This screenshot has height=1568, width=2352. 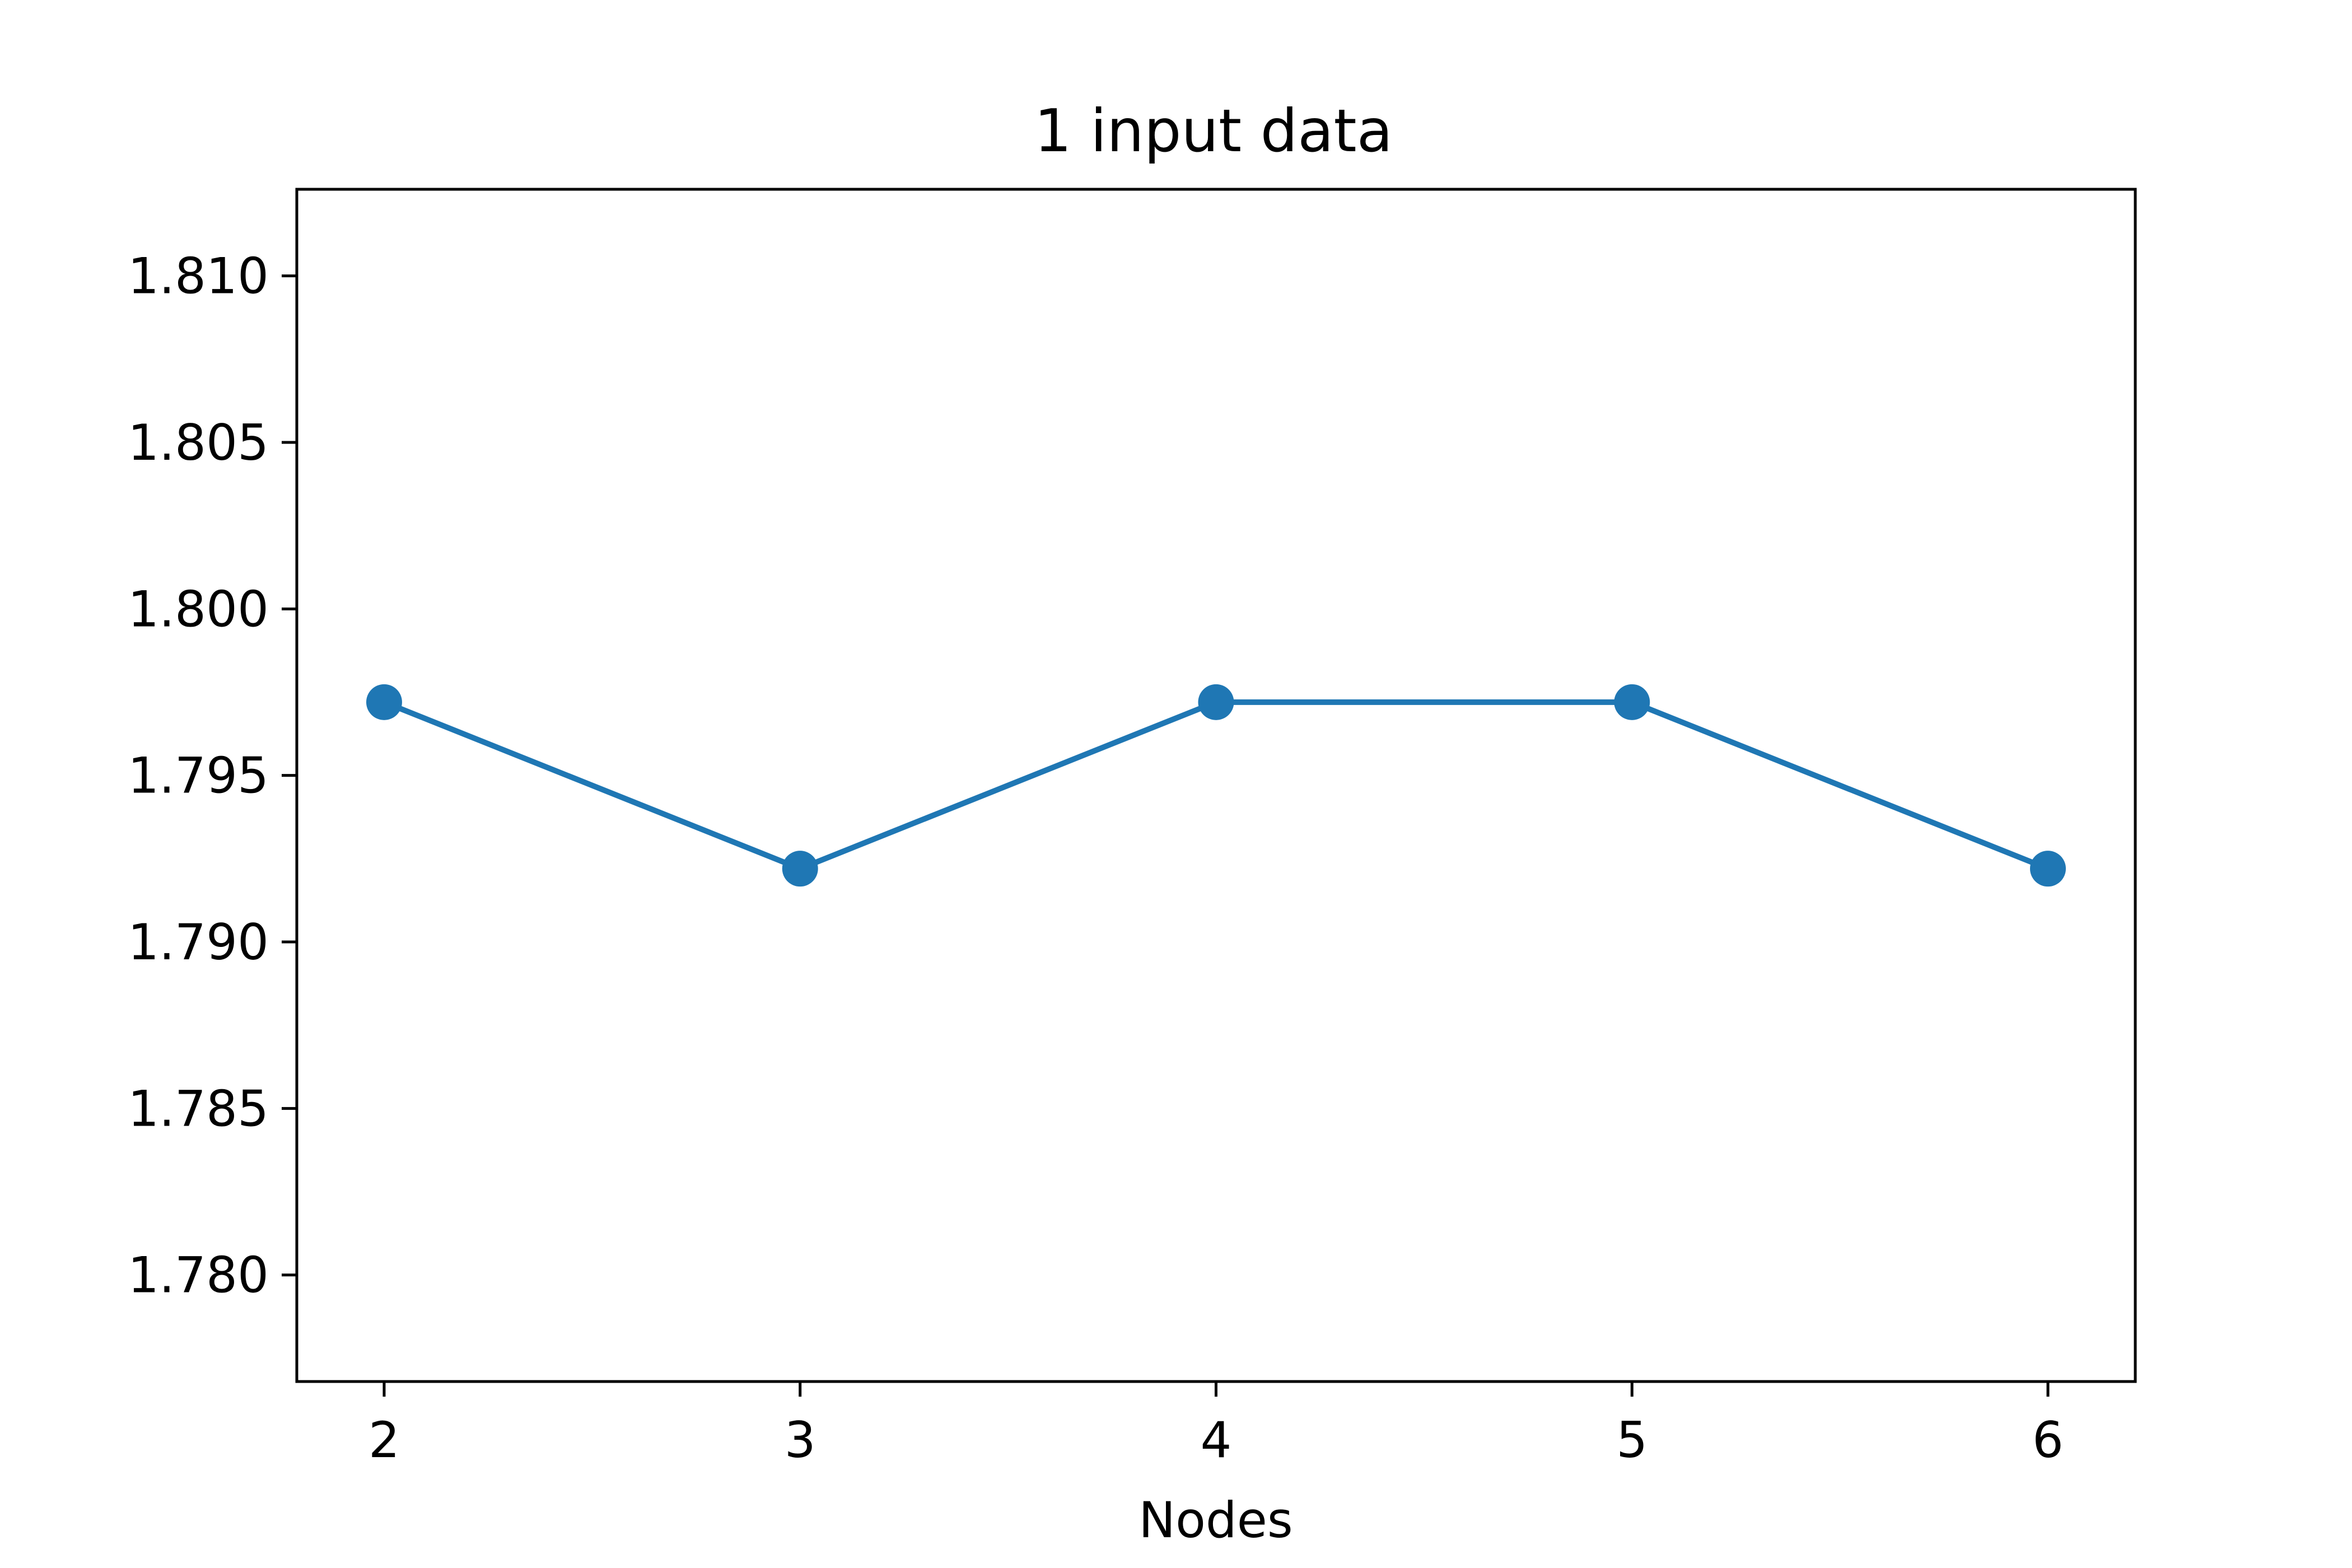 I want to click on x-tick-label: 4, so click(x=1217, y=1440).